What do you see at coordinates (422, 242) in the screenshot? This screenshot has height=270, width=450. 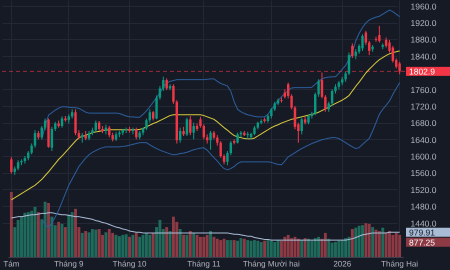 I see `text: 877.25` at bounding box center [422, 242].